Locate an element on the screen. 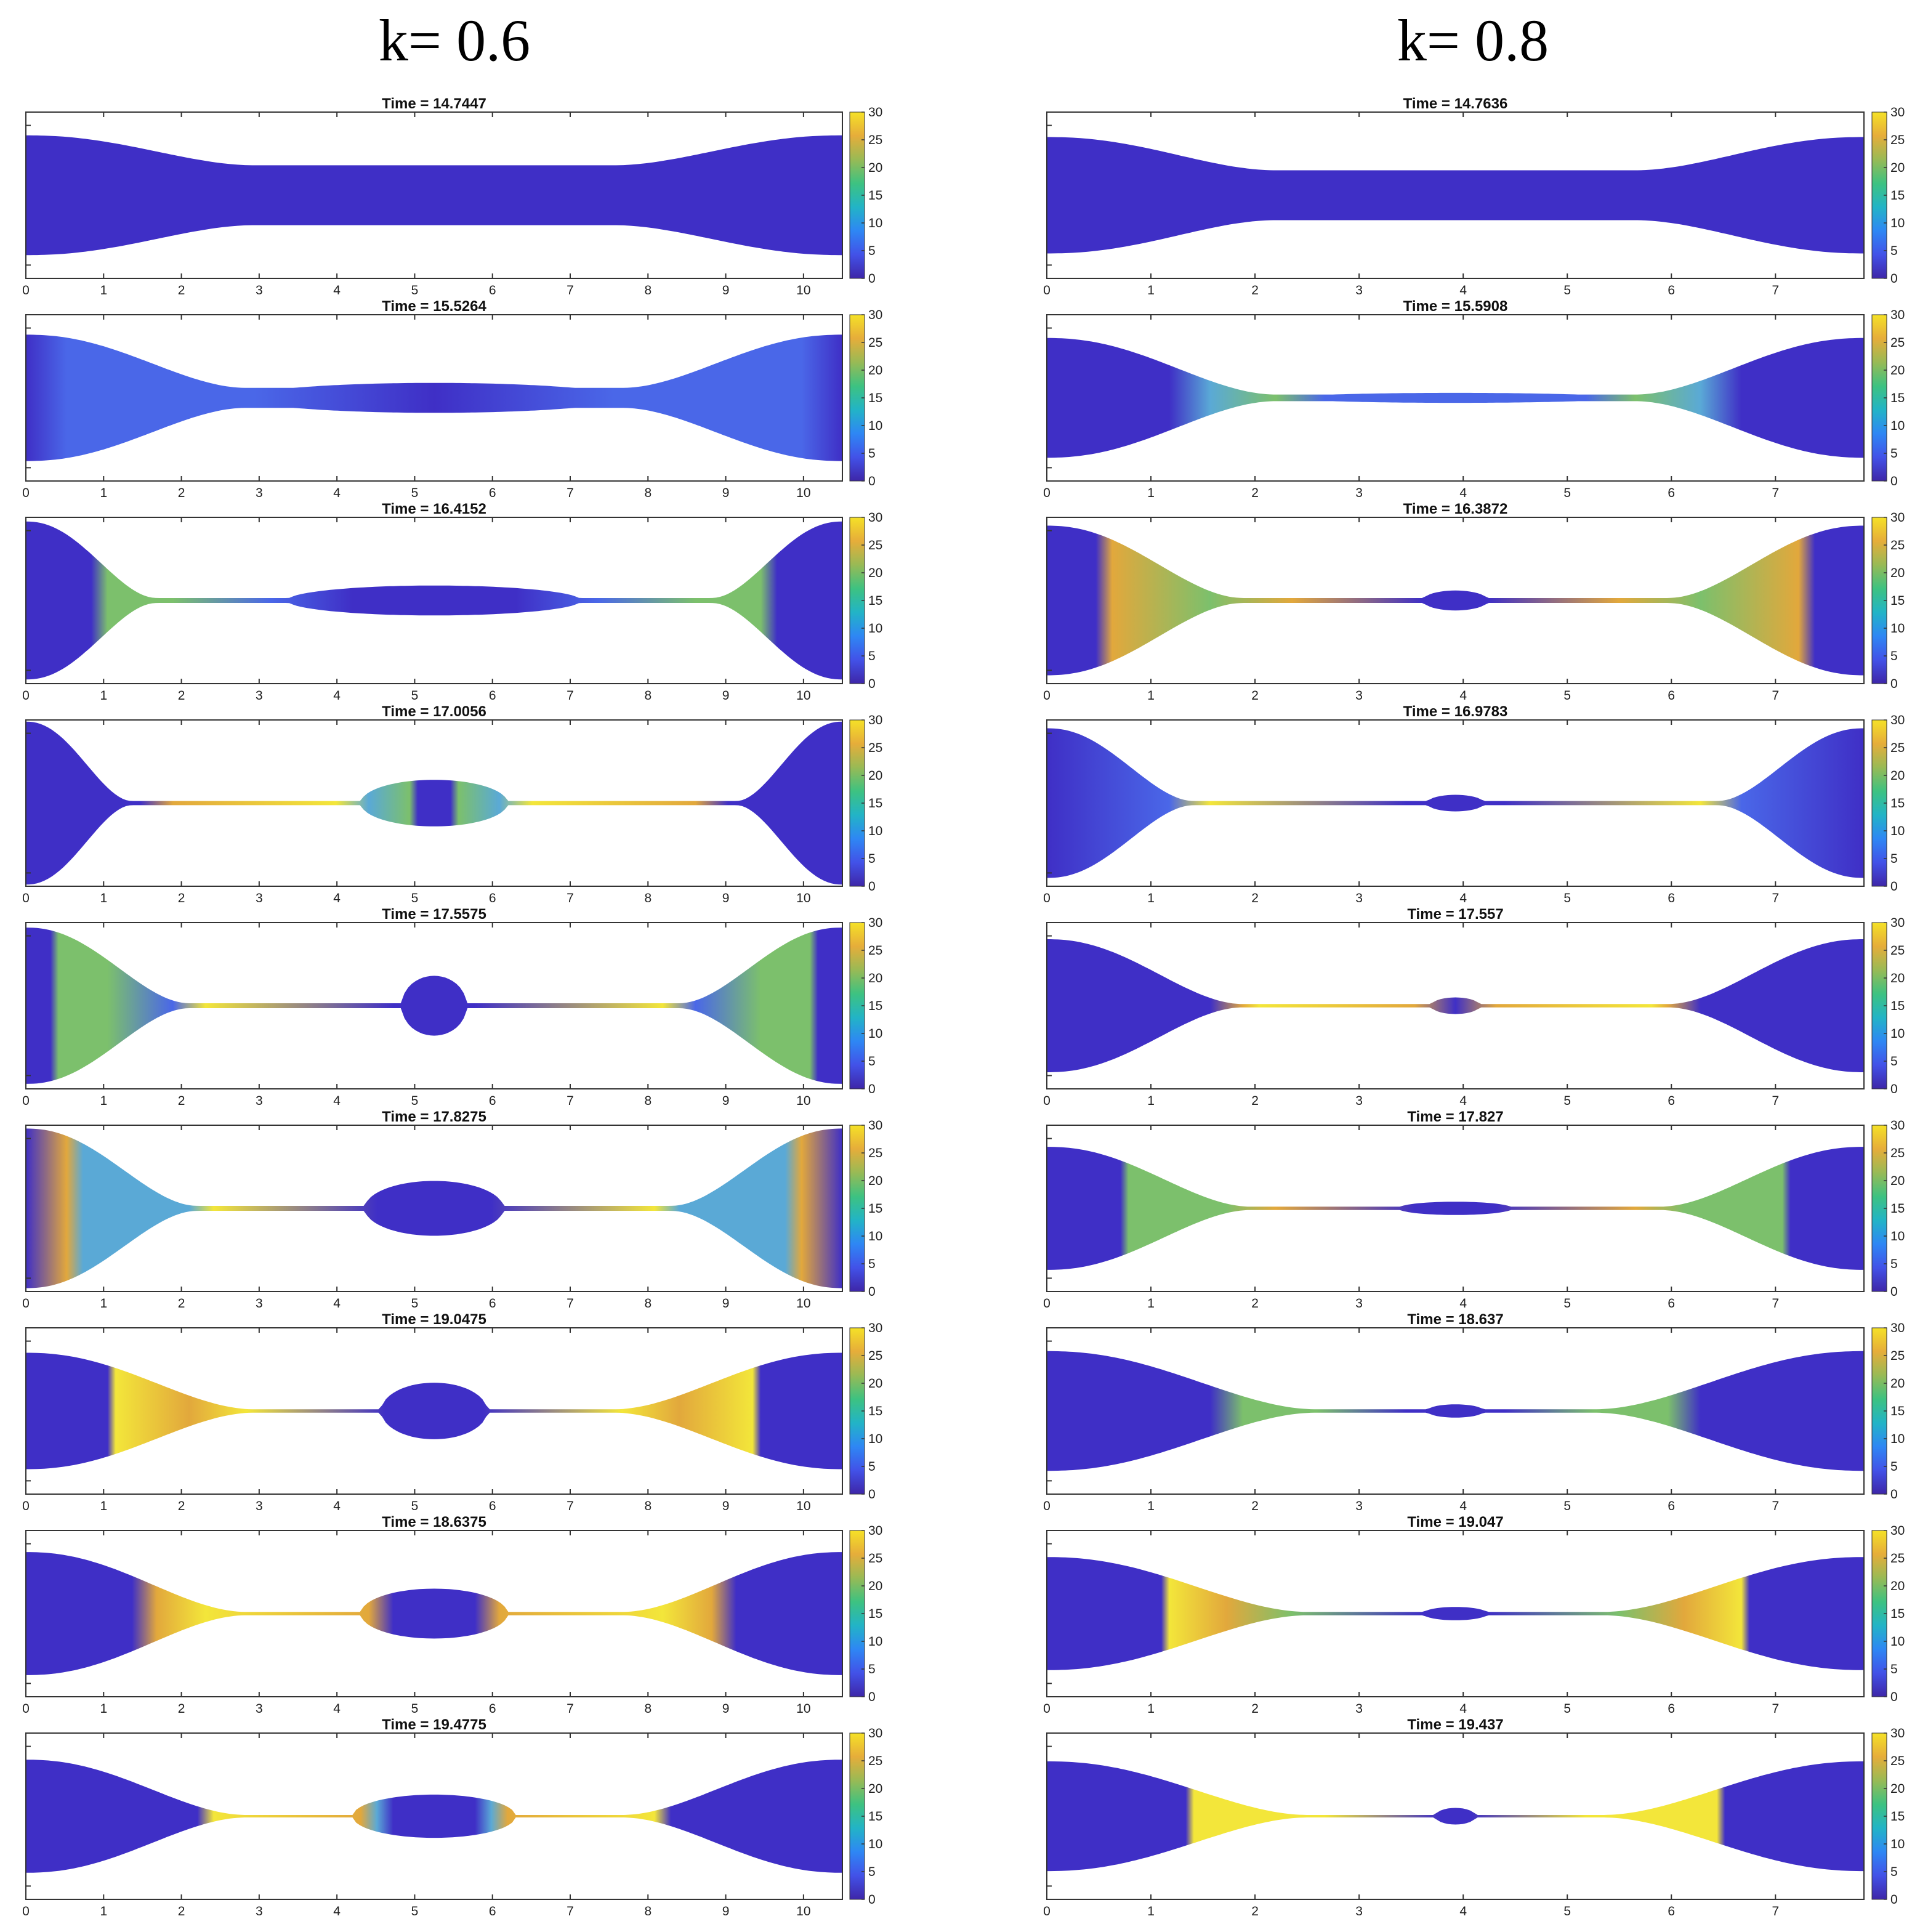 The image size is (1928, 1932). panel-time-label: Time = 17.8275 is located at coordinates (434, 1117).